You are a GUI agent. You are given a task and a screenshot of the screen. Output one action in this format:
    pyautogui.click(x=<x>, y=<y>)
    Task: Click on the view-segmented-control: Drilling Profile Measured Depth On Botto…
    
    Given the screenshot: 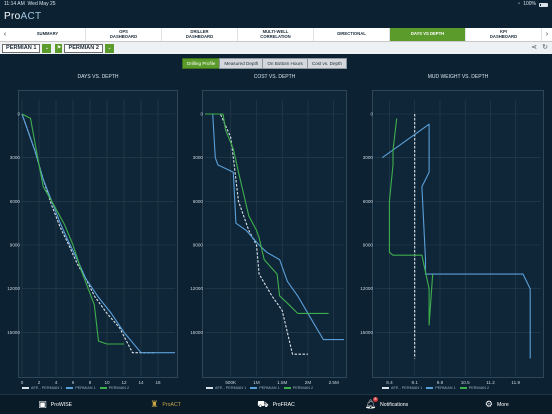 What is the action you would take?
    pyautogui.click(x=264, y=63)
    